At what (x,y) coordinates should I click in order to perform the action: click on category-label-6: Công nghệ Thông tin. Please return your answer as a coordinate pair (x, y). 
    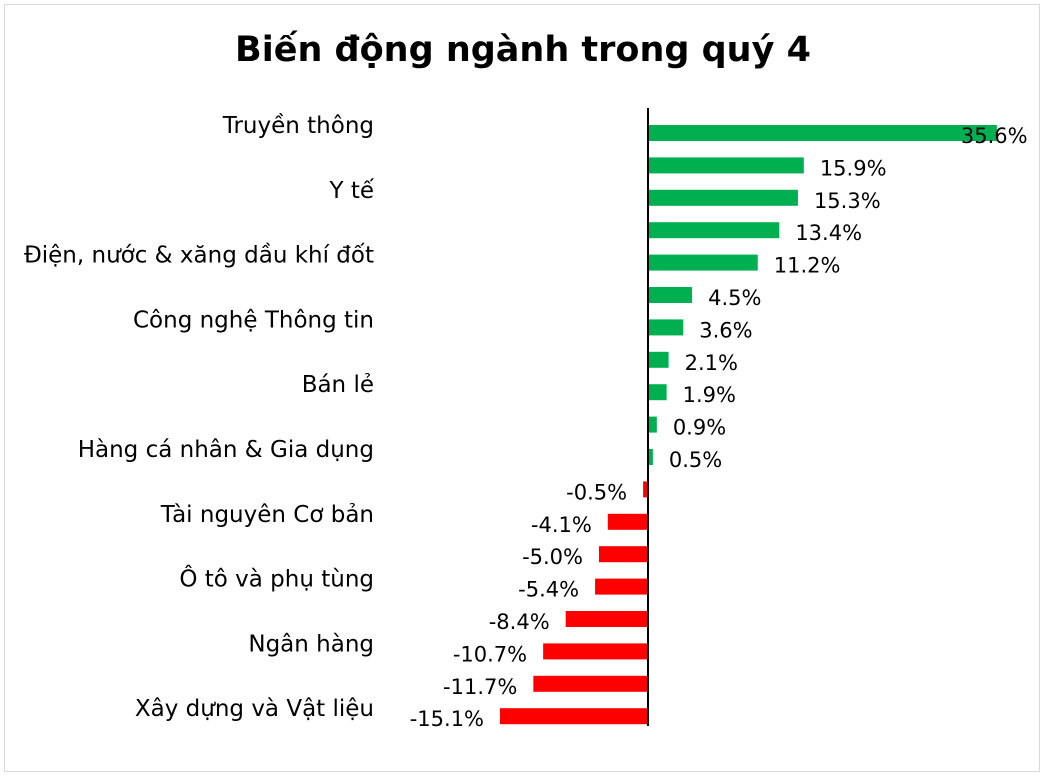
    Looking at the image, I should click on (253, 320).